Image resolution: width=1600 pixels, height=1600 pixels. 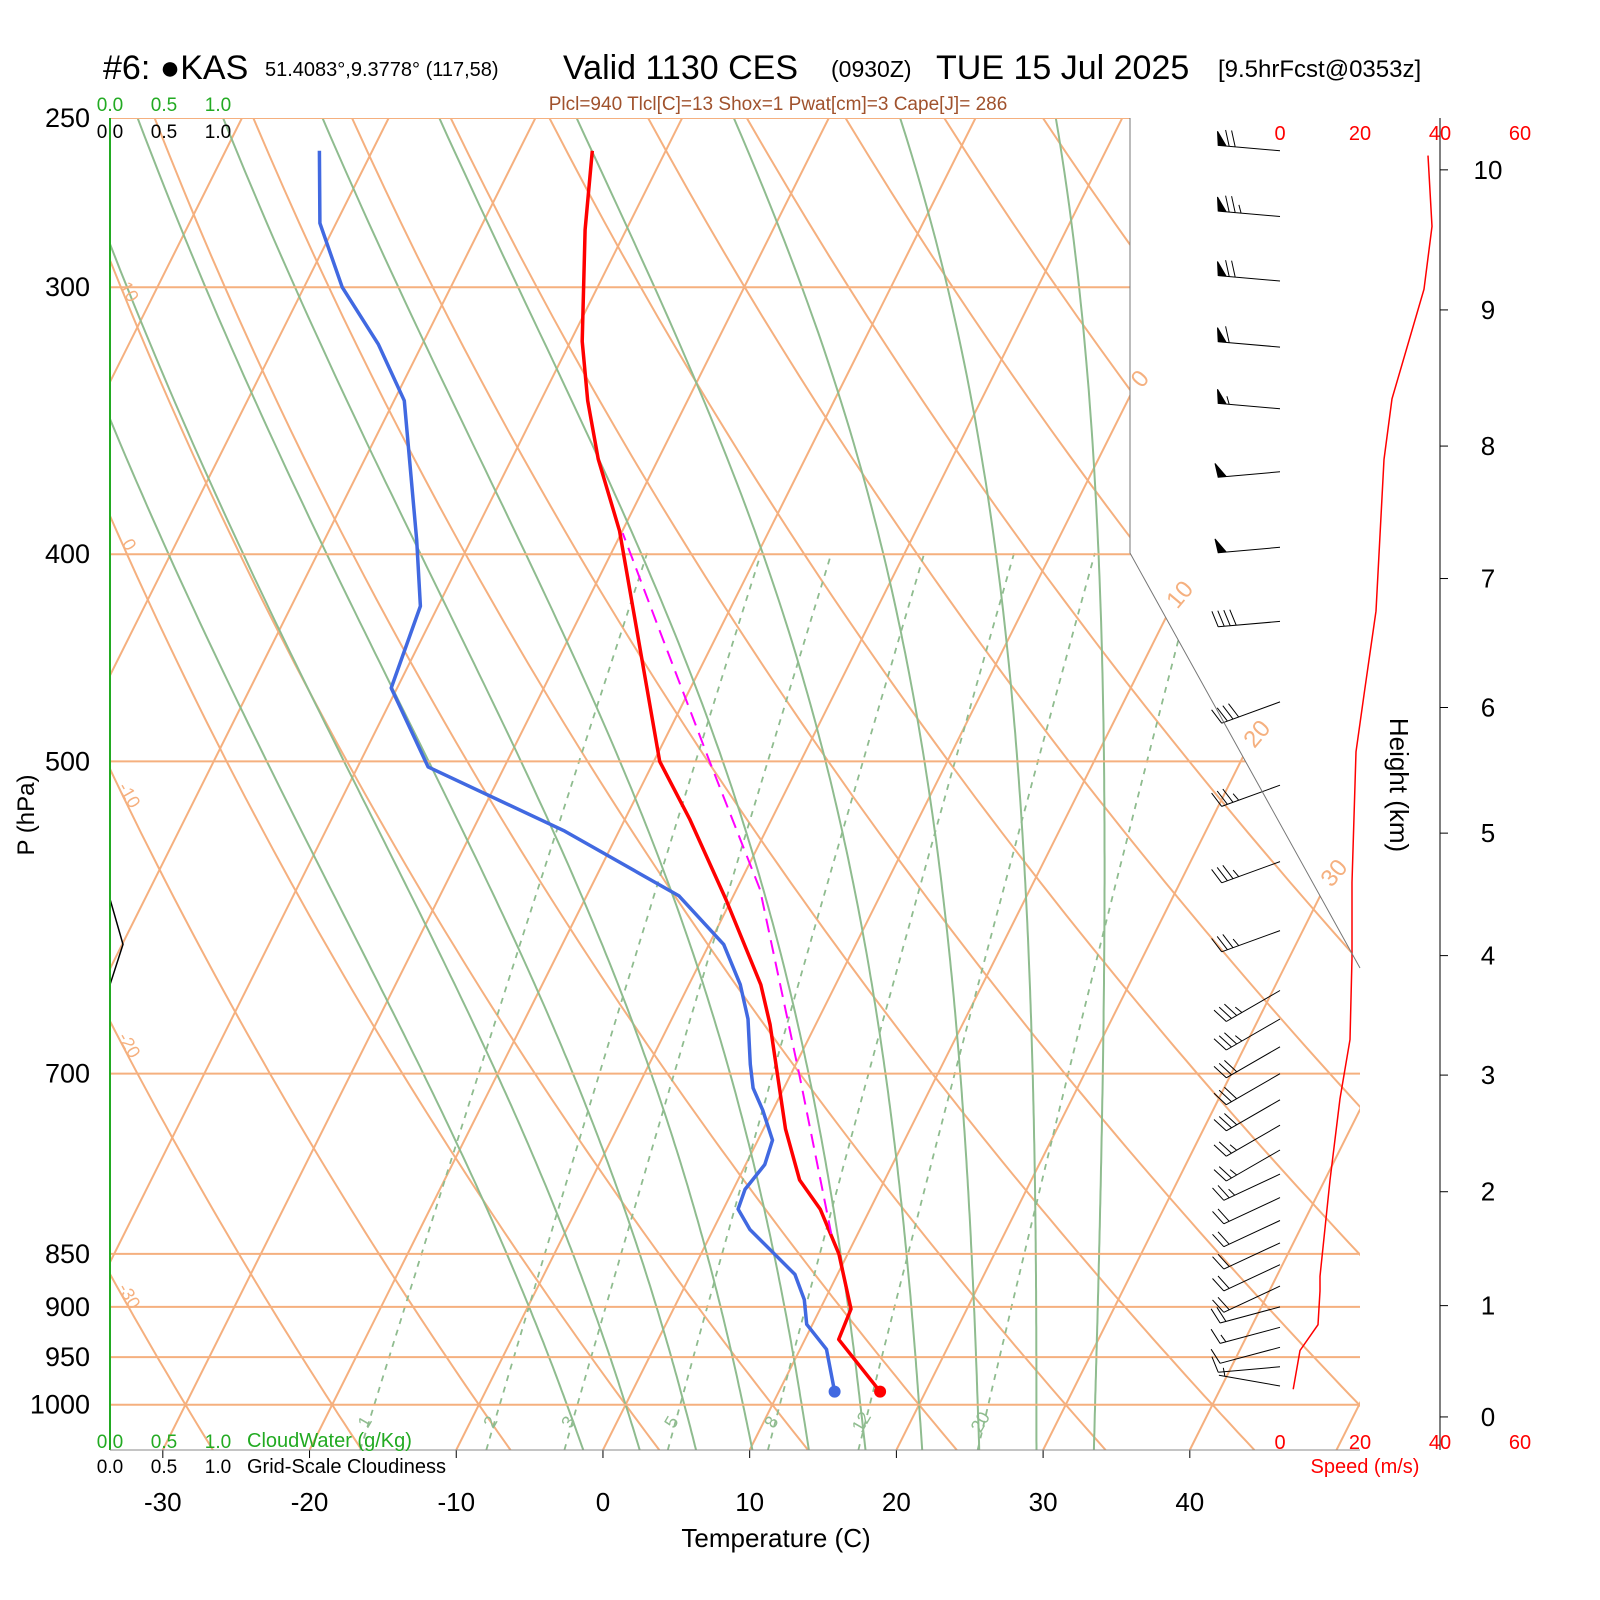 I want to click on x-tick-label: -30, so click(x=163, y=1502).